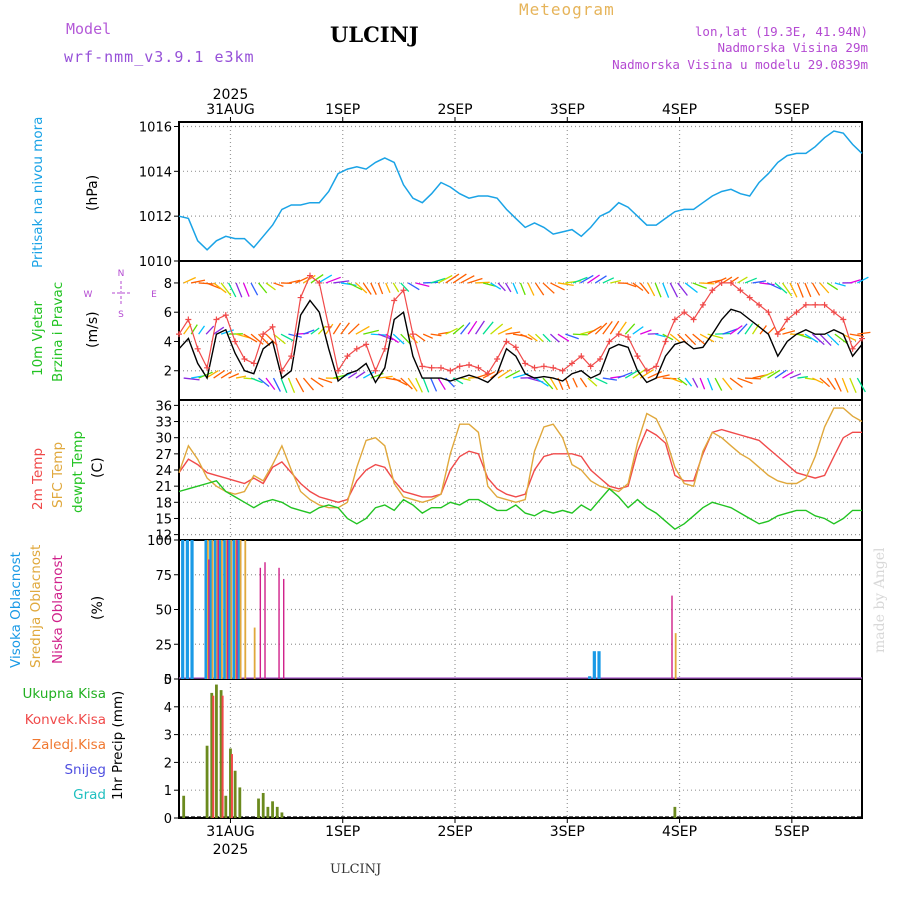  What do you see at coordinates (520, 341) in the screenshot?
I see `wind-speed-line` at bounding box center [520, 341].